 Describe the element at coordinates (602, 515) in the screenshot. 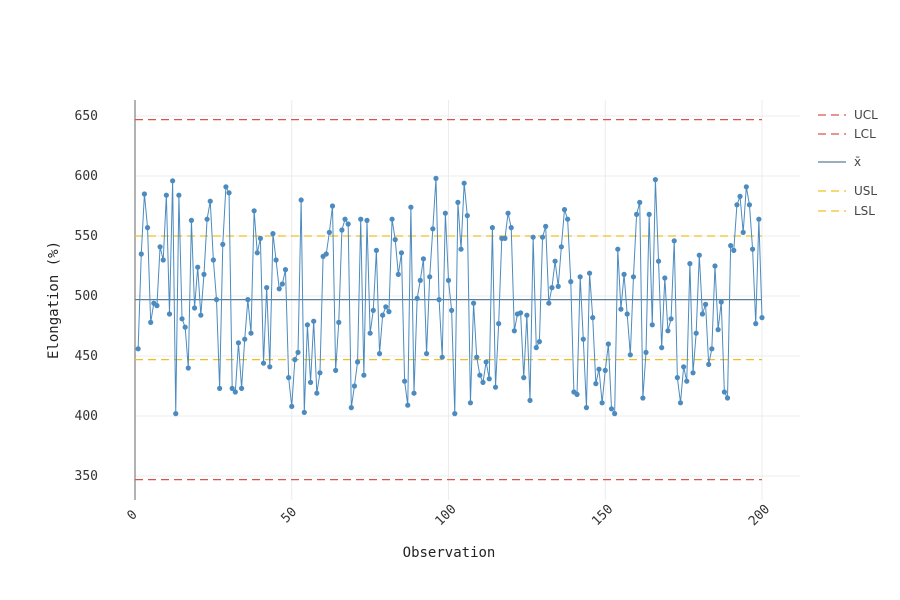

I see `x-tick-label: 150` at that location.